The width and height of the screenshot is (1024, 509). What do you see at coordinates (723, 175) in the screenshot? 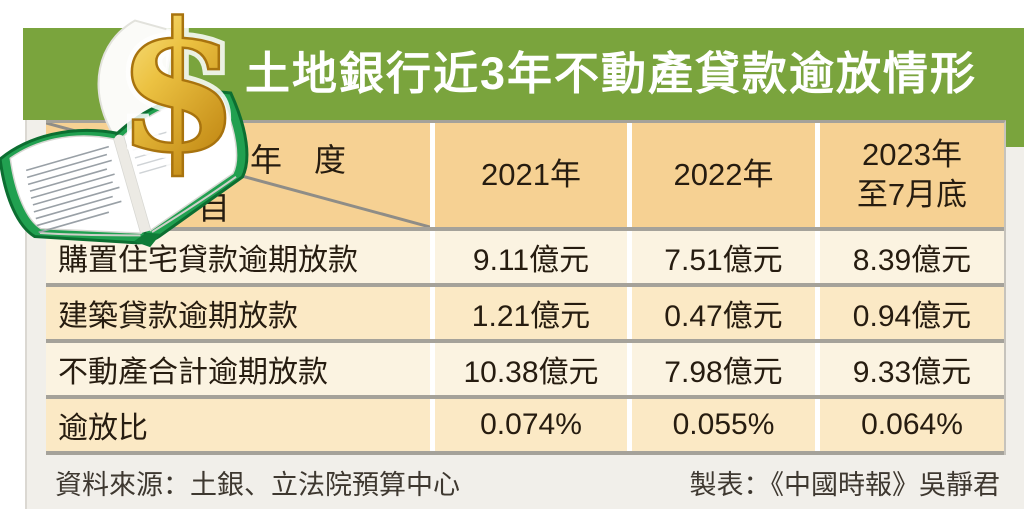
I see `header-year-2022: 2022年` at bounding box center [723, 175].